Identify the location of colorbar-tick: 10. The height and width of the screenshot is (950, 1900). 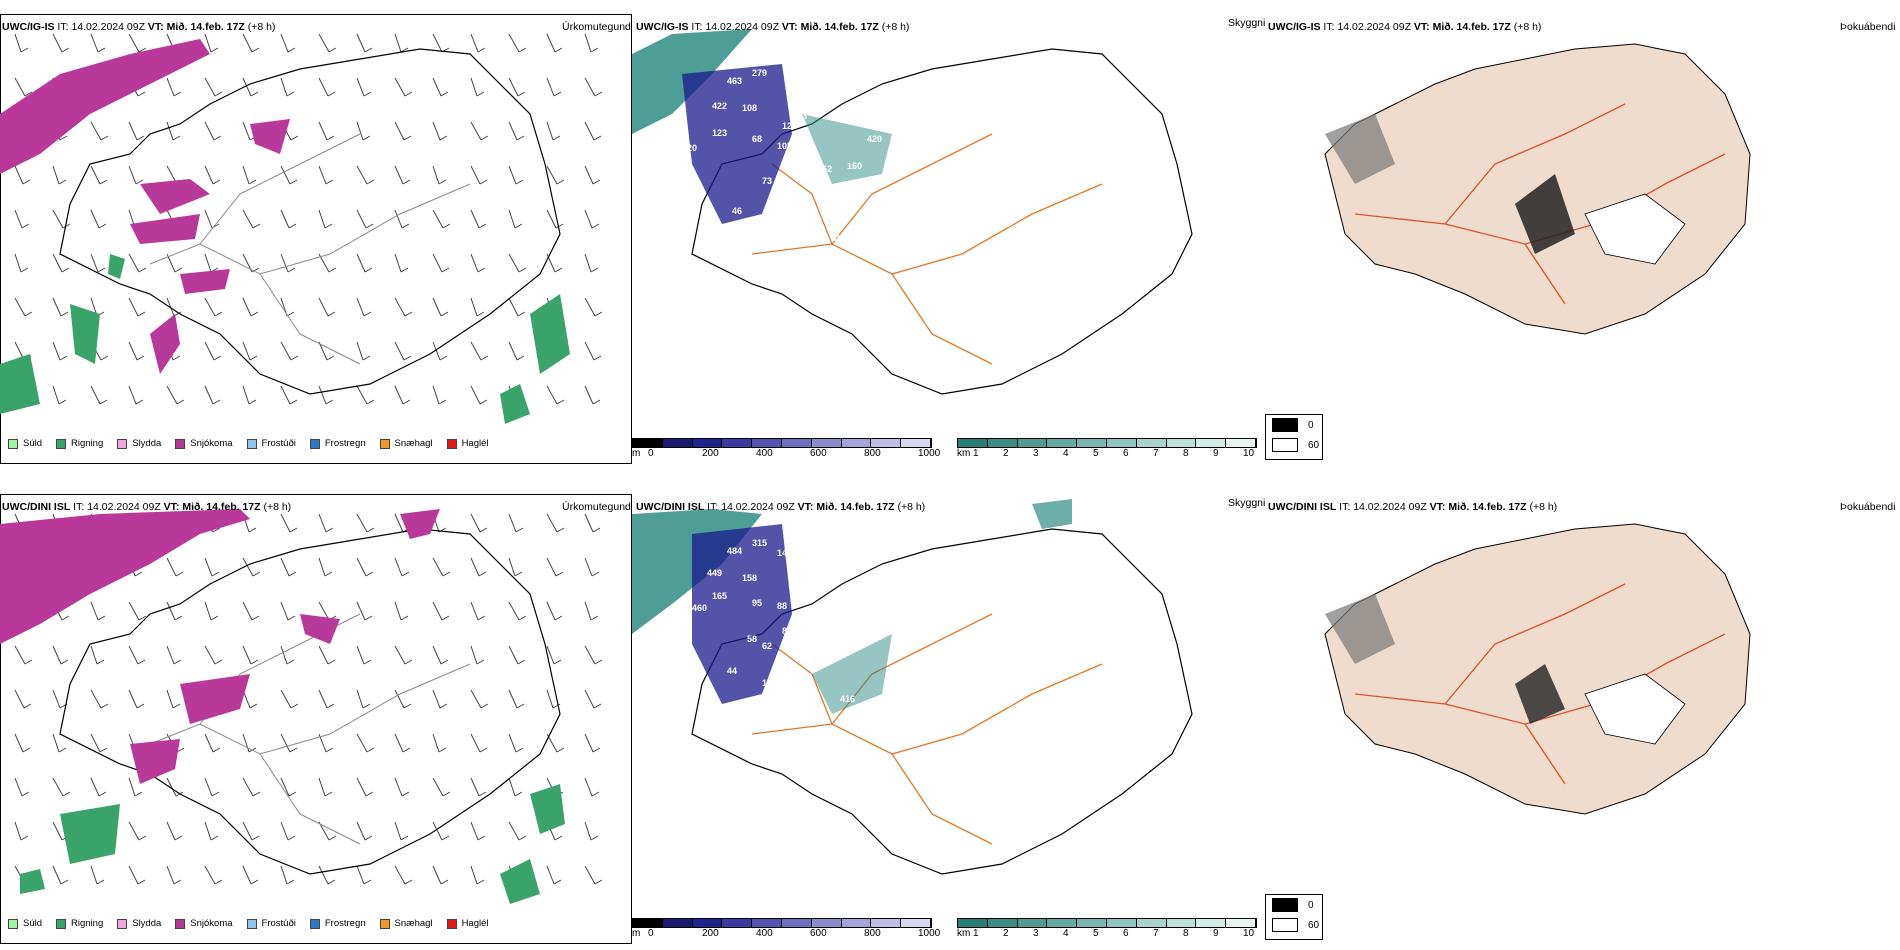
(1249, 453).